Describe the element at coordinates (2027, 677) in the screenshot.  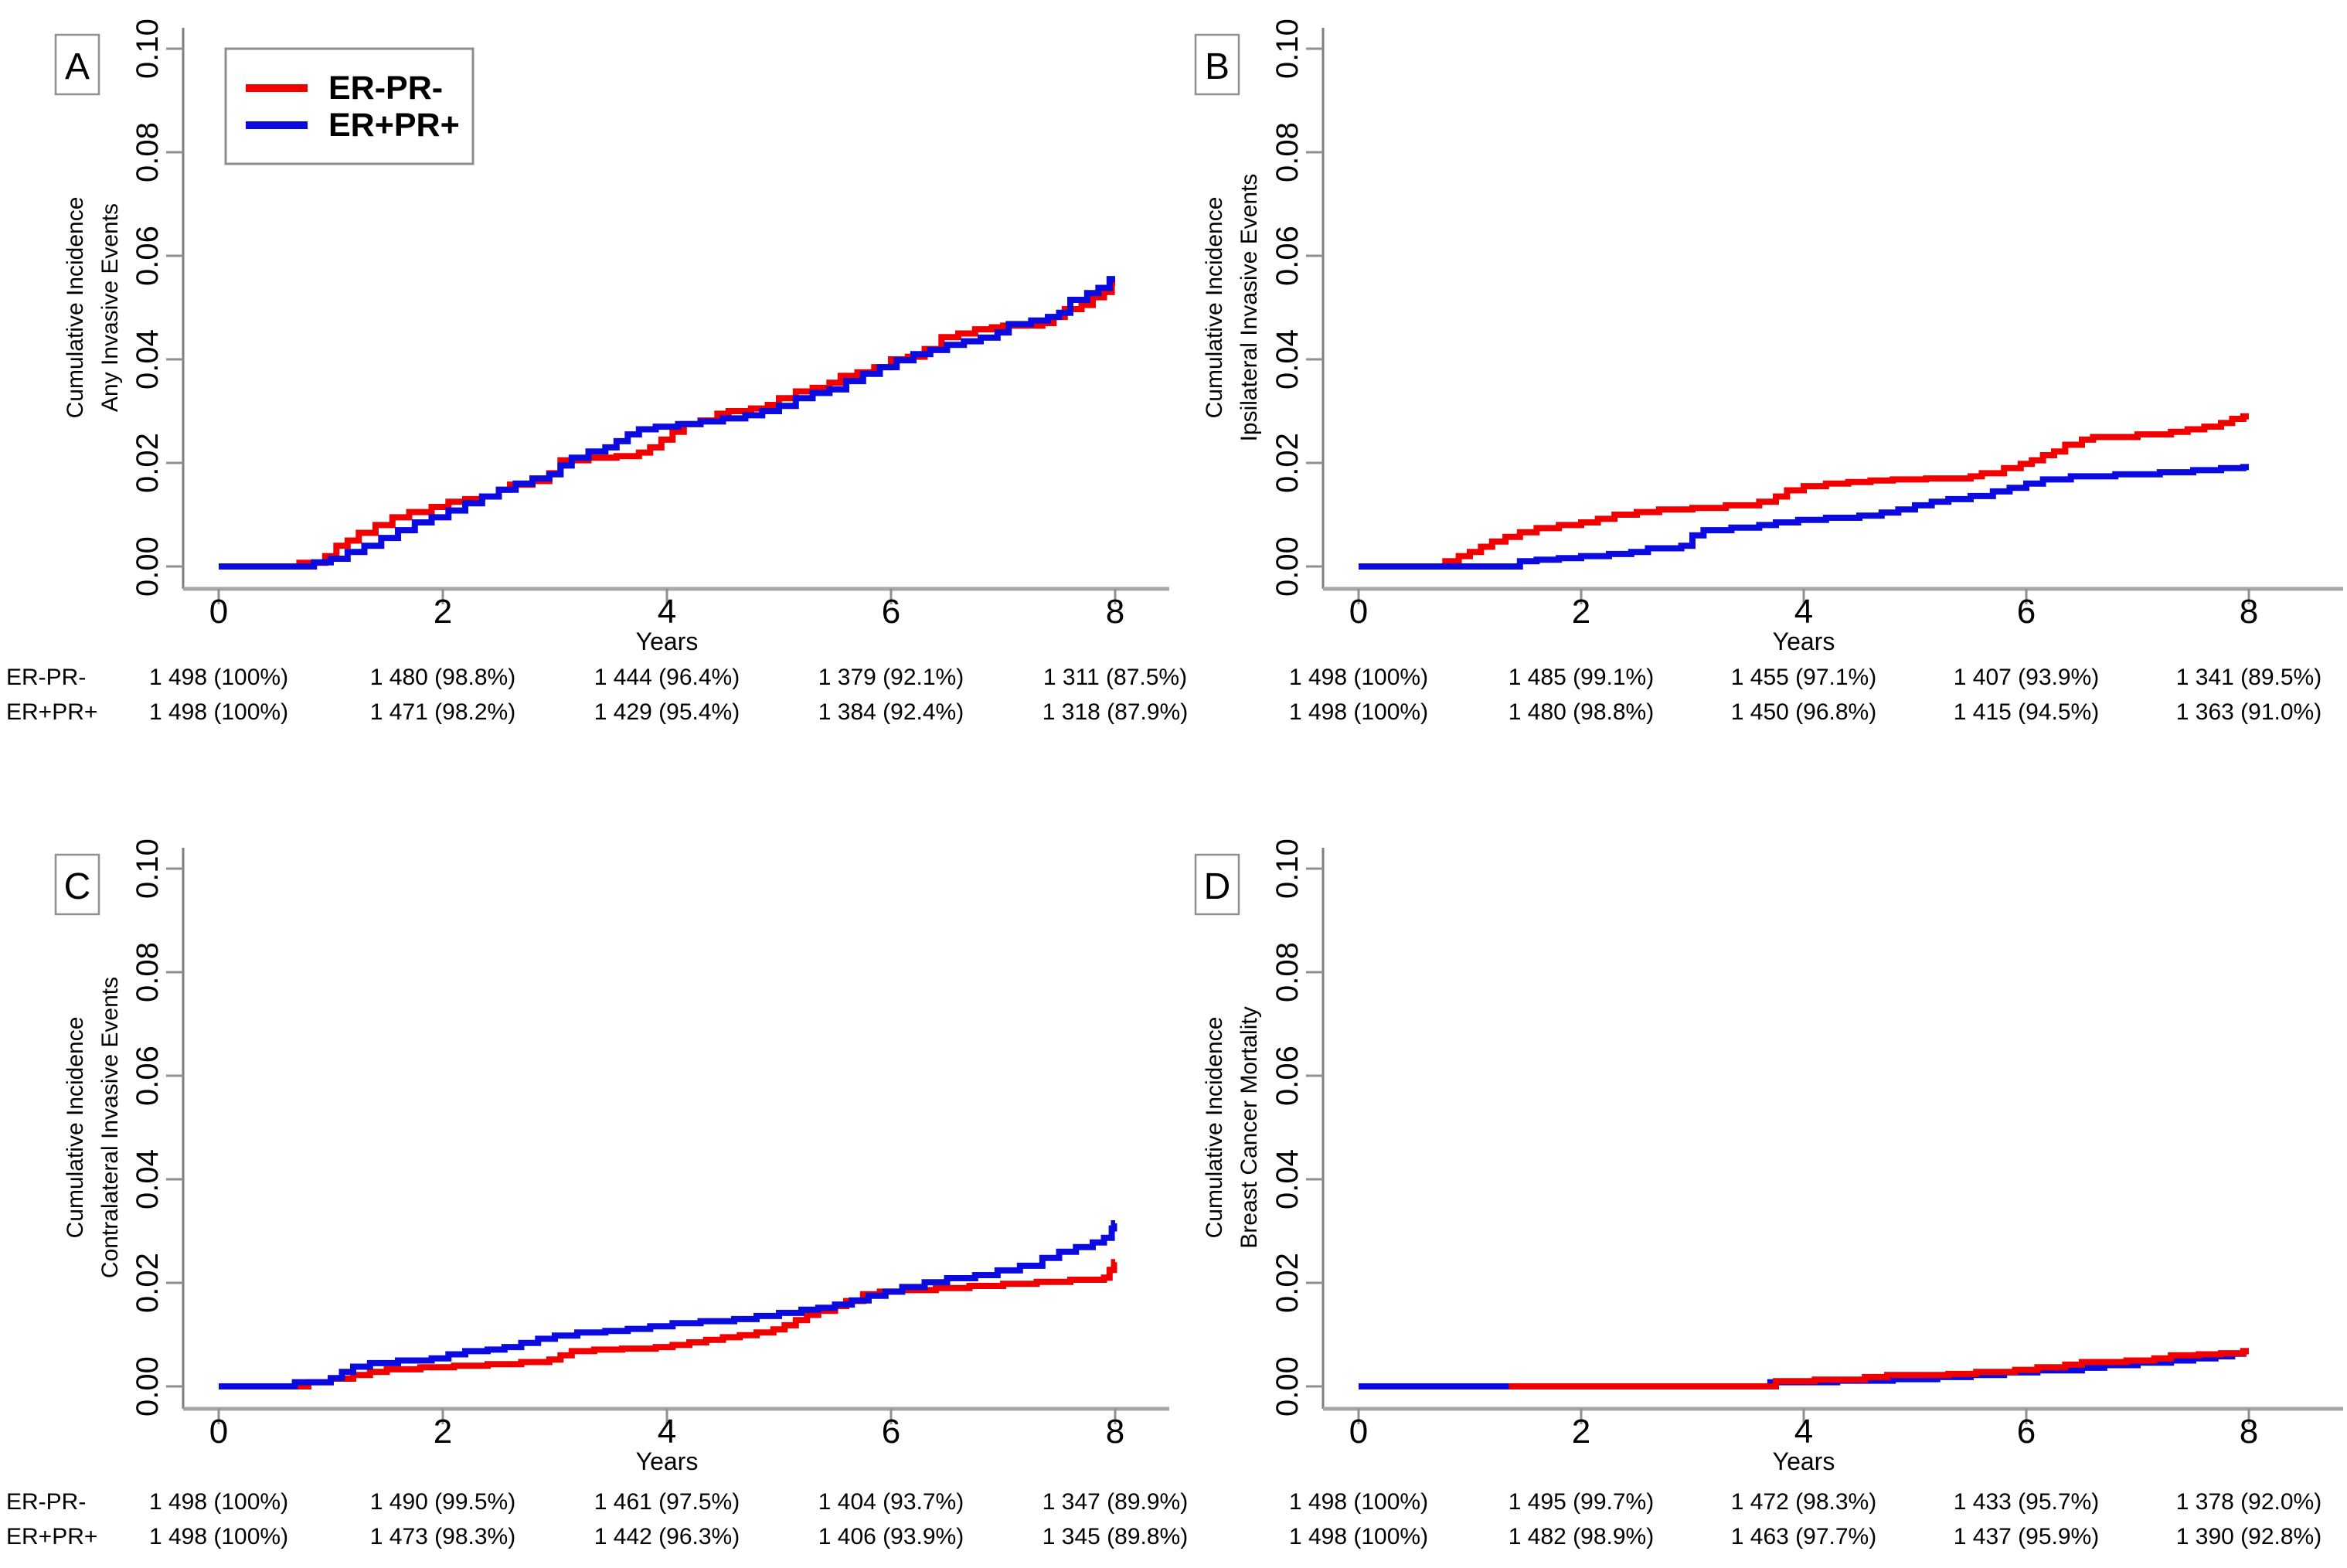
I see `risk-cell: 1 407 (93.9%)` at that location.